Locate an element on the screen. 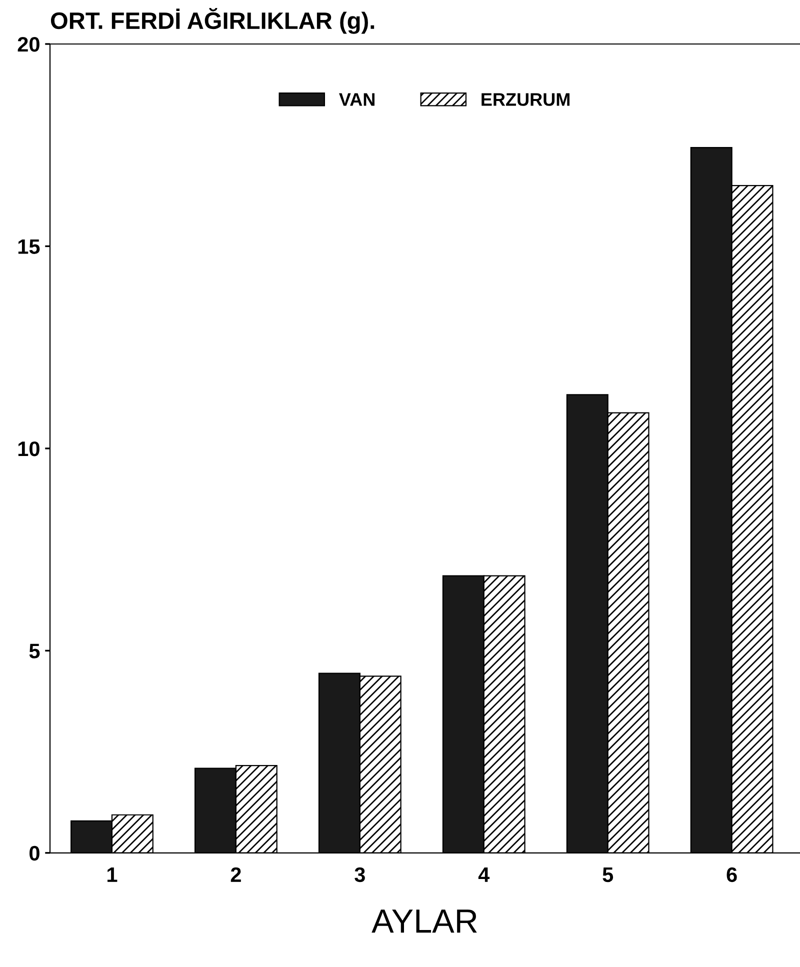 This screenshot has height=967, width=800. legend-label: ERZURUM is located at coordinates (526, 99).